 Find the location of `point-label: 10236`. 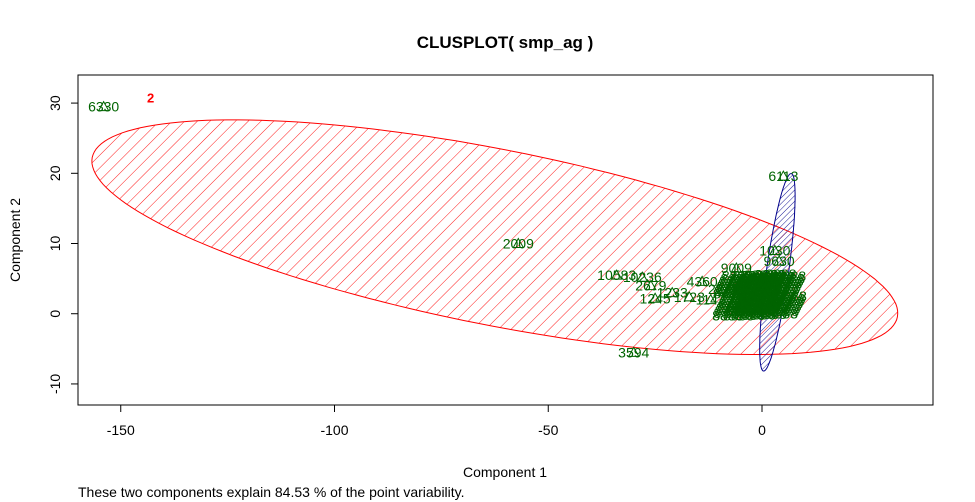

point-label: 10236 is located at coordinates (642, 277).